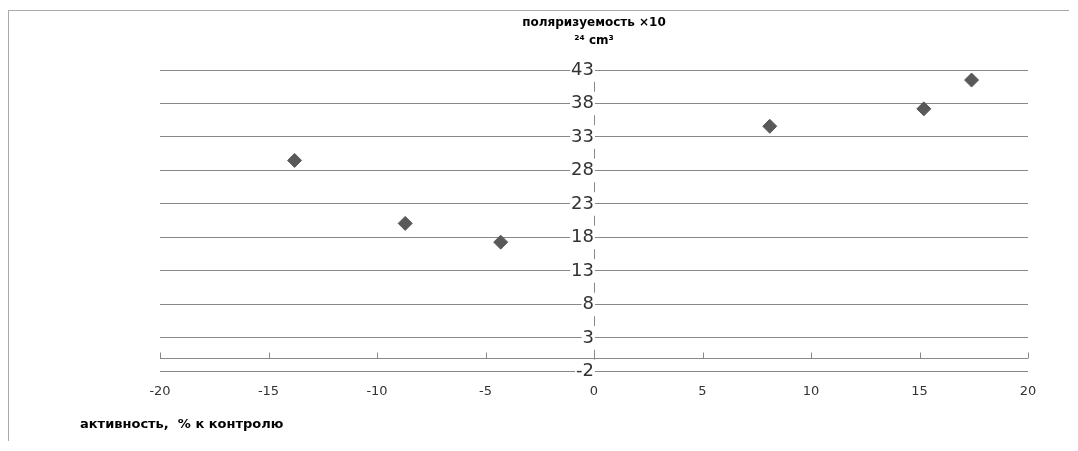  I want to click on y-tick-label: 38, so click(582, 102).